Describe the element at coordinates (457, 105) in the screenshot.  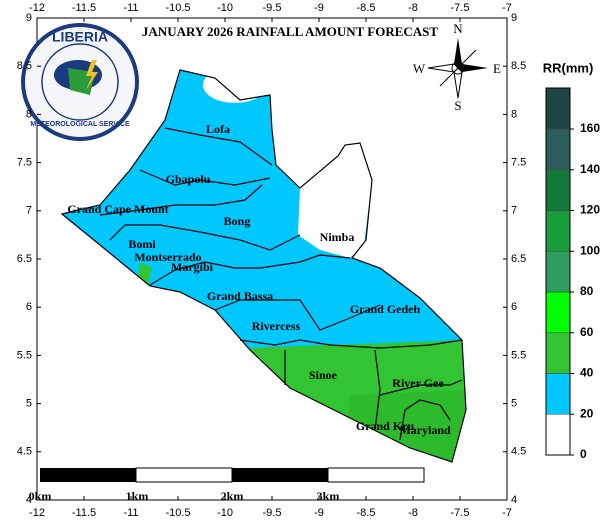
I see `compass-s: S` at that location.